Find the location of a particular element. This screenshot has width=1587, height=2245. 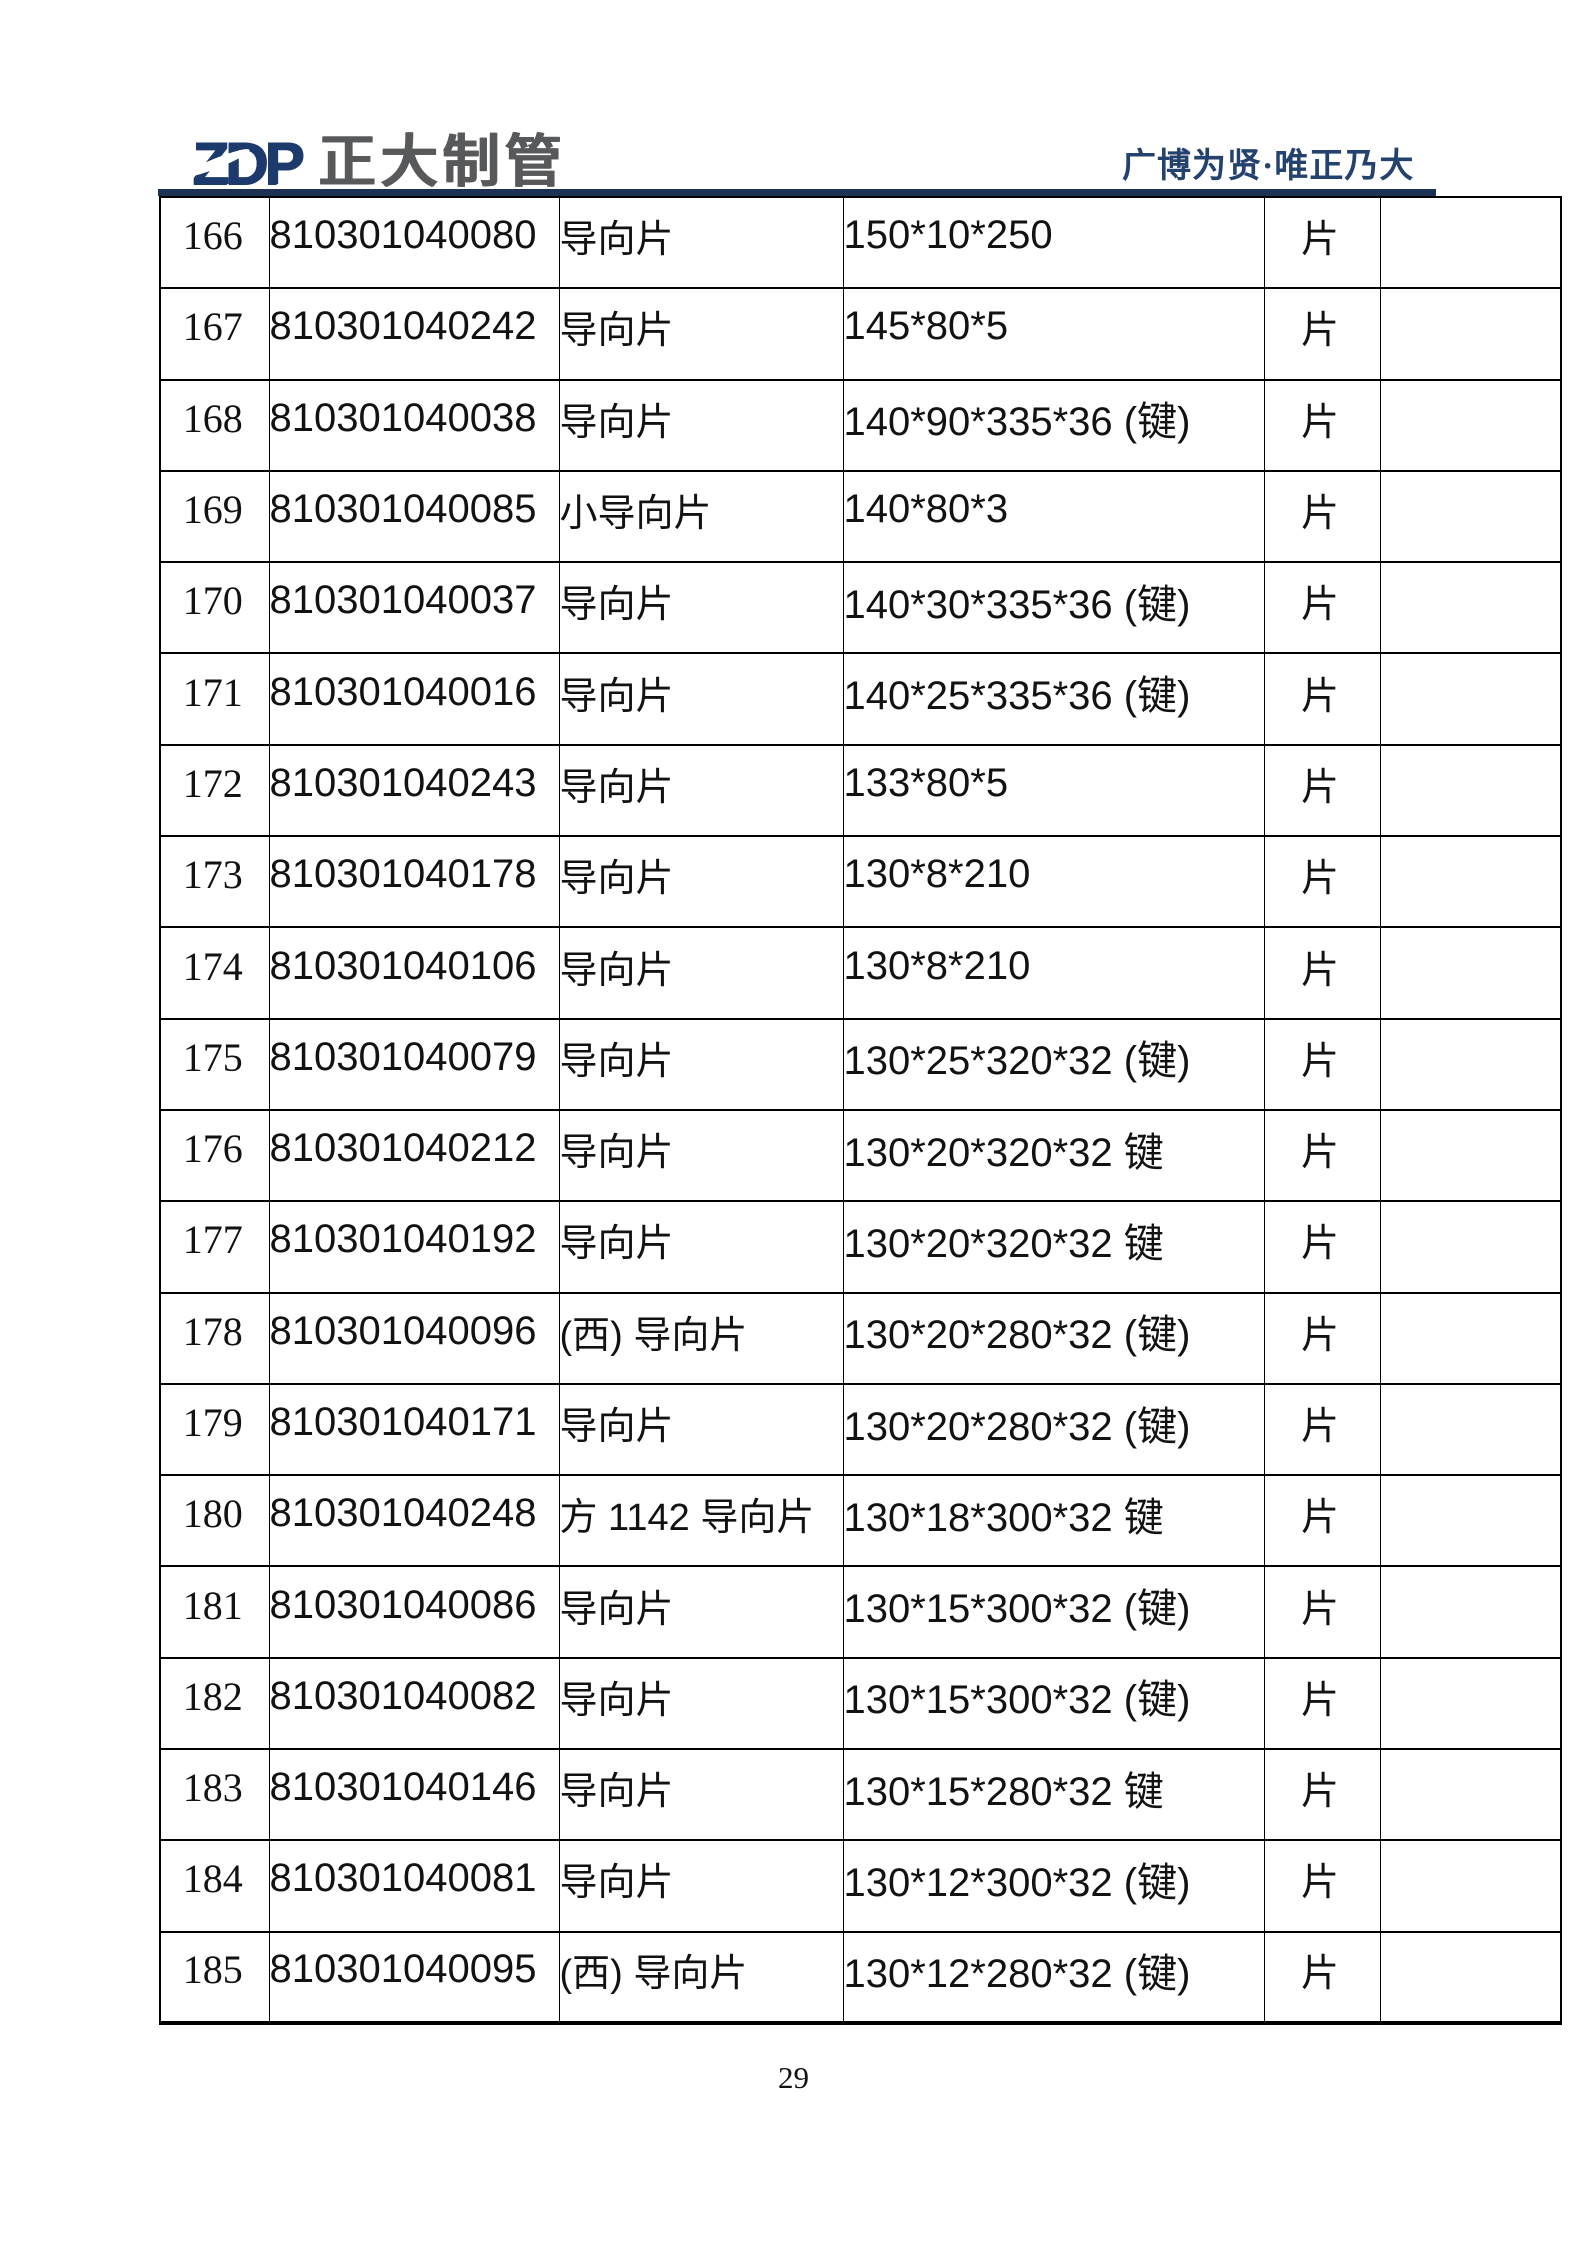

part-name-cell: (西) 导向片 is located at coordinates (701, 1977).